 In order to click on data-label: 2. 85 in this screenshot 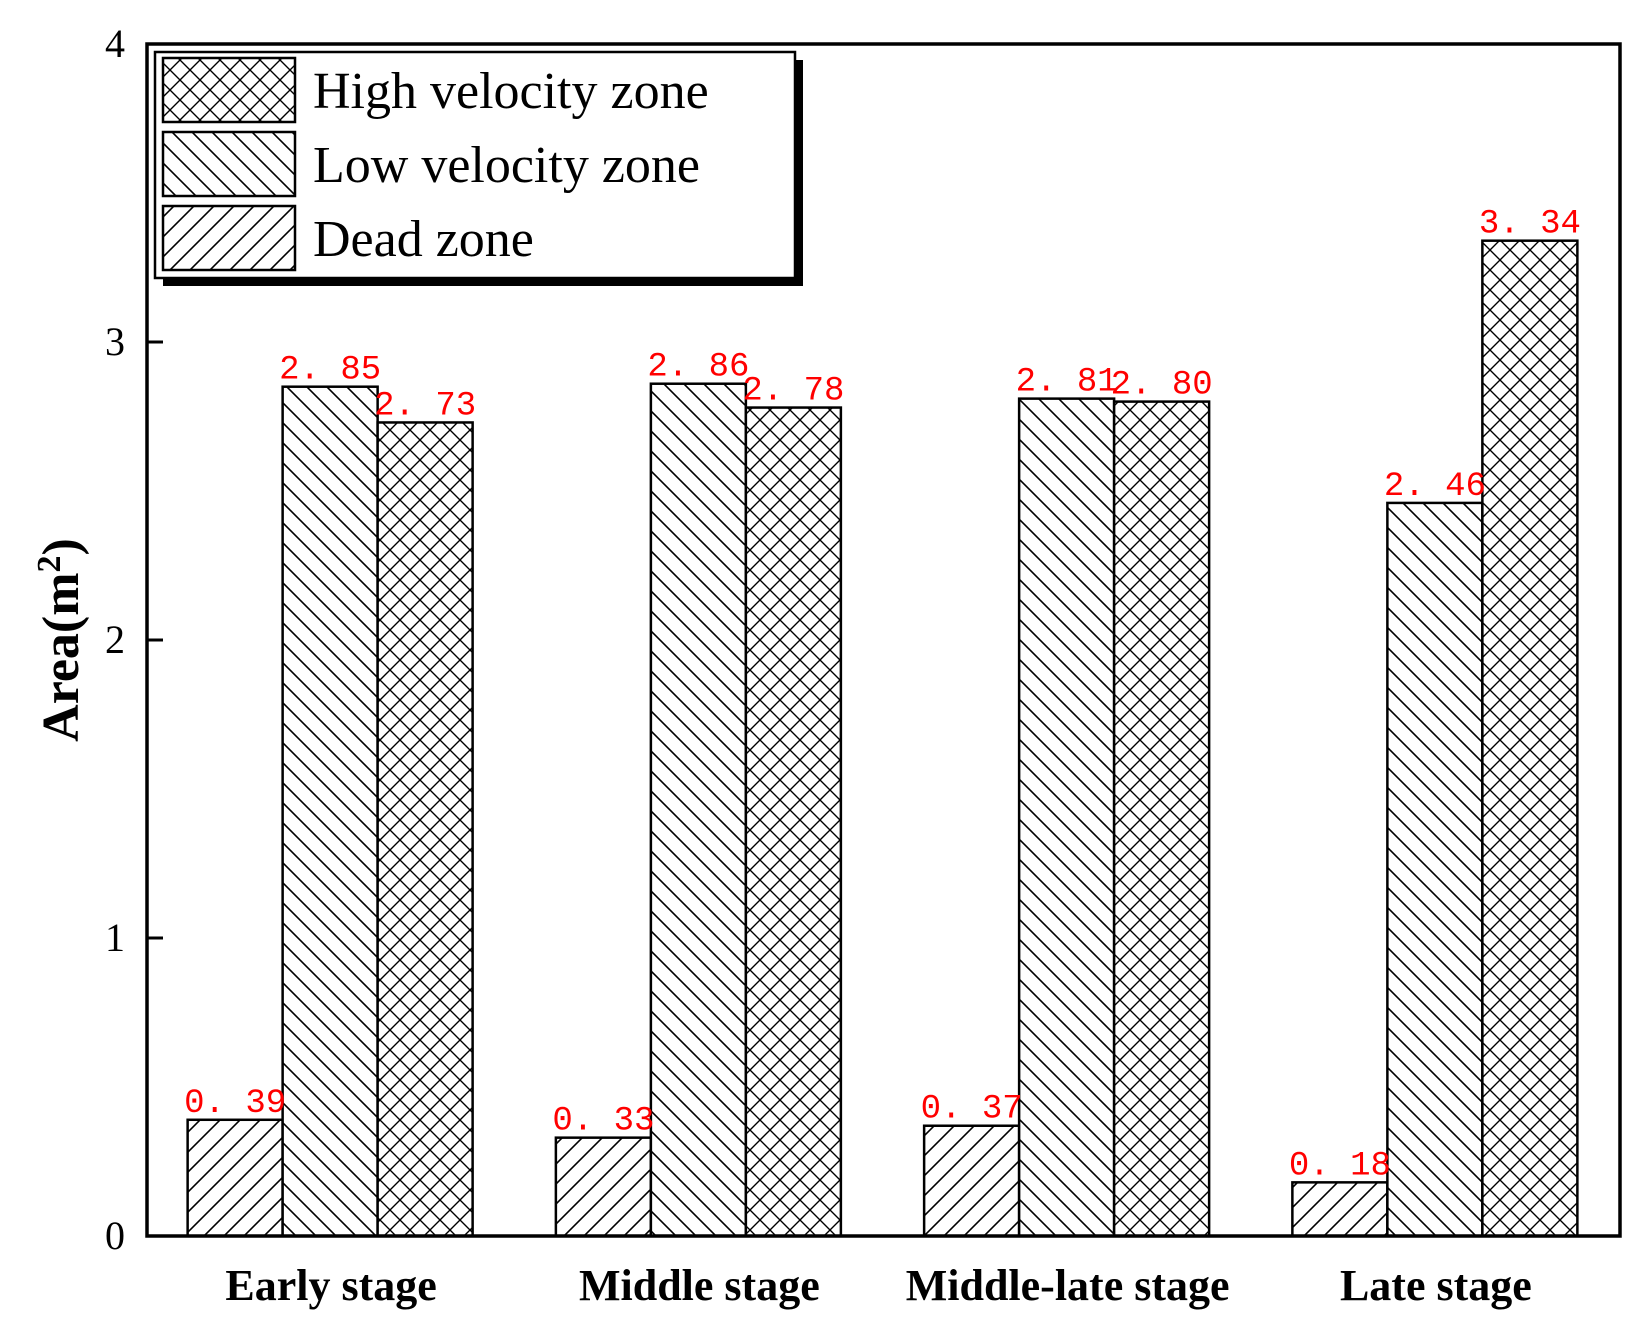, I will do `click(330, 371)`.